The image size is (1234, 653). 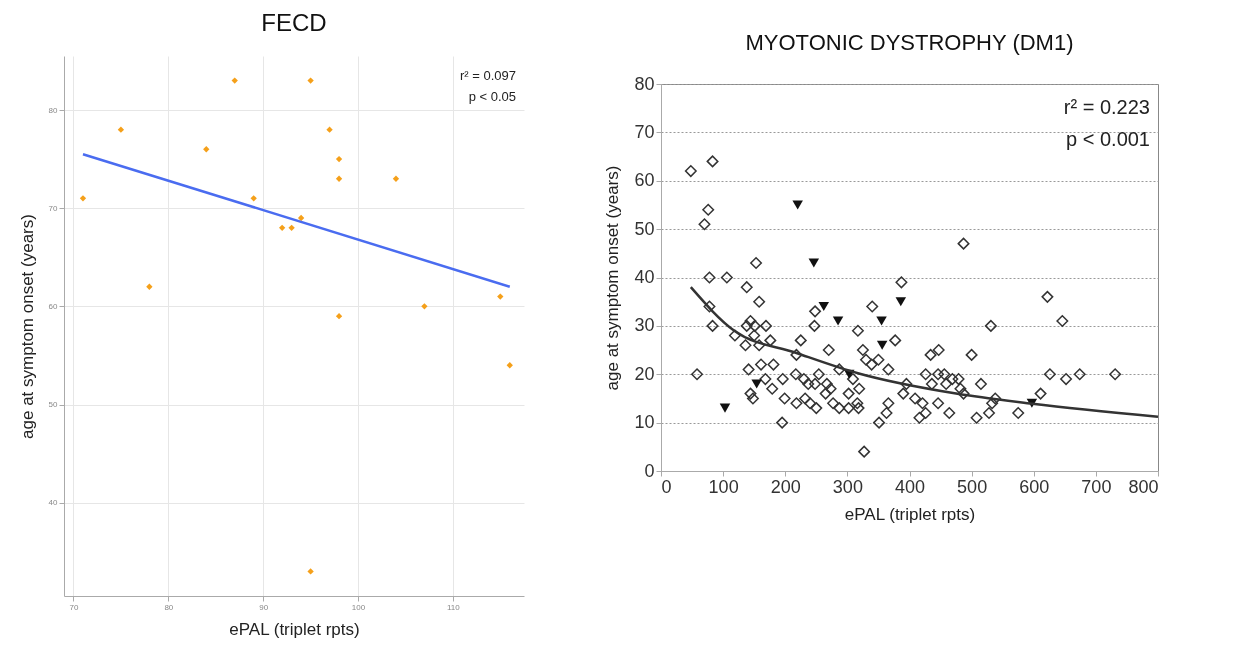 I want to click on x-tick-label: 500, so click(x=972, y=486).